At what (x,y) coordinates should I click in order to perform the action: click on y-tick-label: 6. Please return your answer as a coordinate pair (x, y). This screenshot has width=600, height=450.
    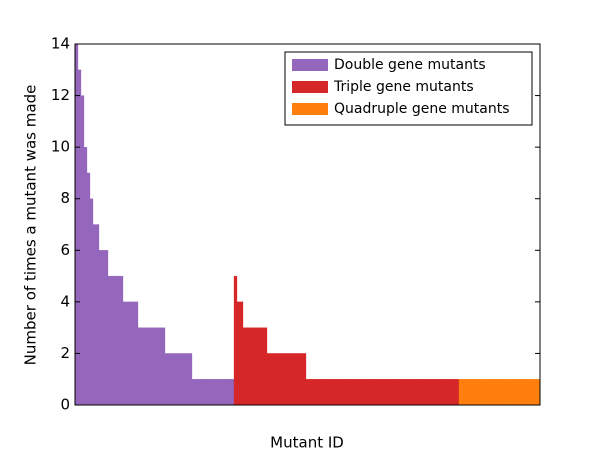
    Looking at the image, I should click on (65, 250).